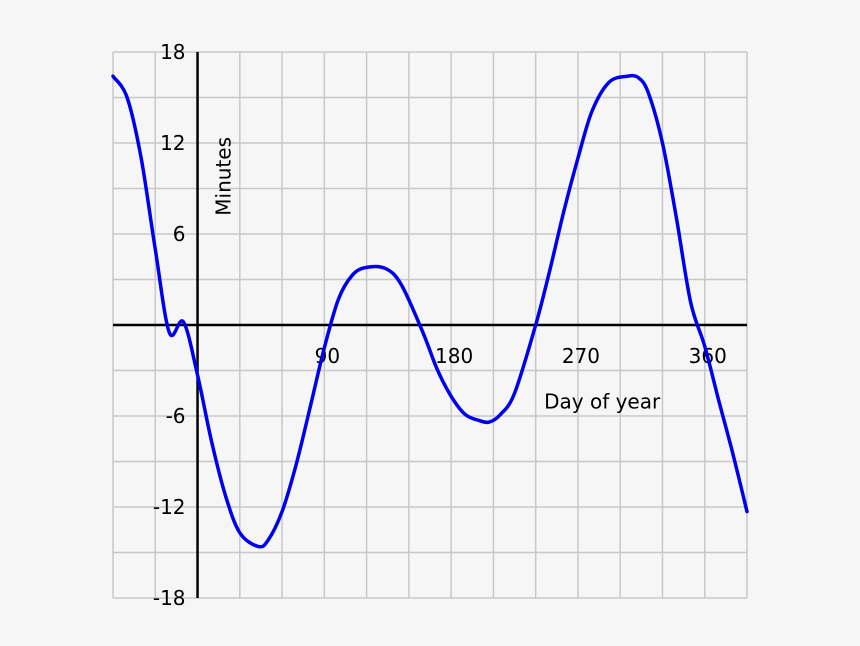 The image size is (860, 646). Describe the element at coordinates (581, 356) in the screenshot. I see `x-tick-label: 270` at that location.